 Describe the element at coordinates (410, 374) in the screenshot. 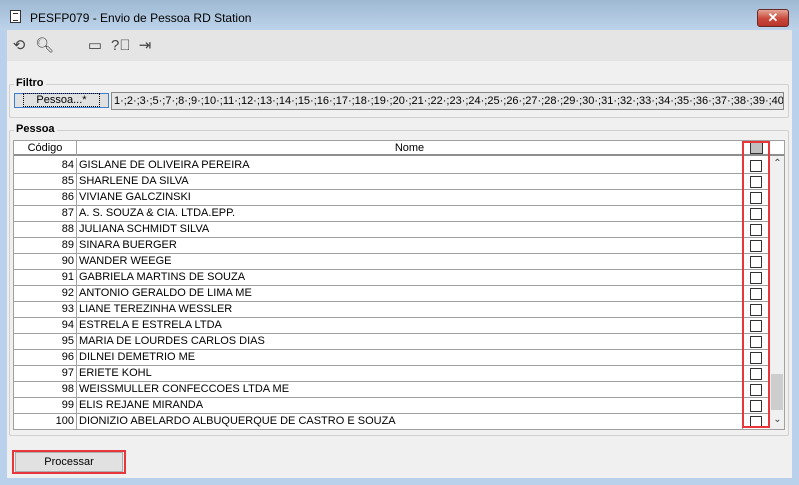

I see `cell-nome: ERIETE KOHL` at that location.